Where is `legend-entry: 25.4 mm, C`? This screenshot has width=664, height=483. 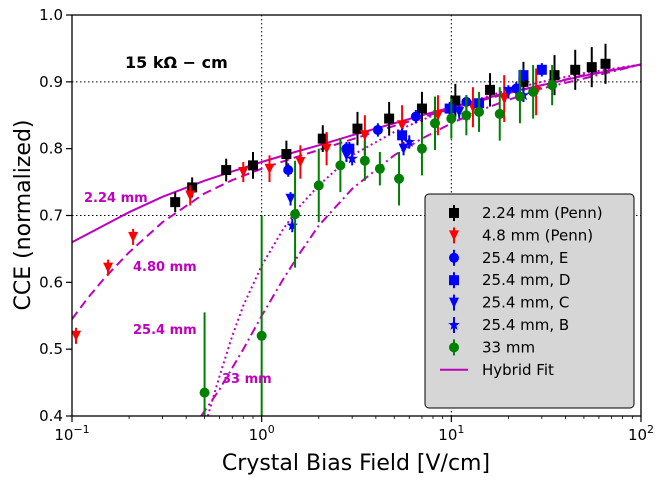
legend-entry: 25.4 mm, C is located at coordinates (509, 303).